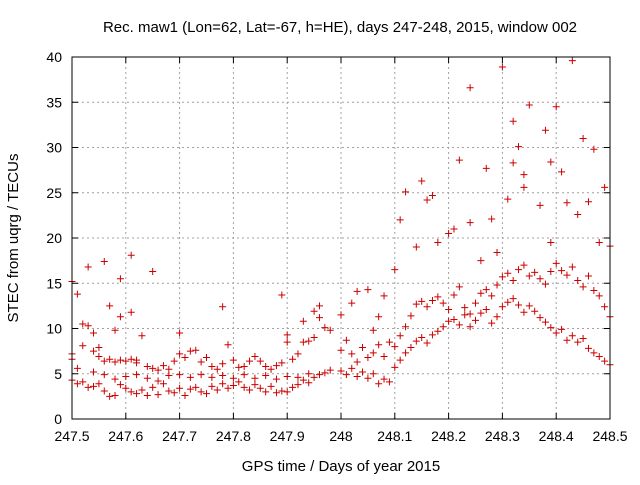  I want to click on x-axis-label: GPS time / Days of year 2015, so click(341, 466).